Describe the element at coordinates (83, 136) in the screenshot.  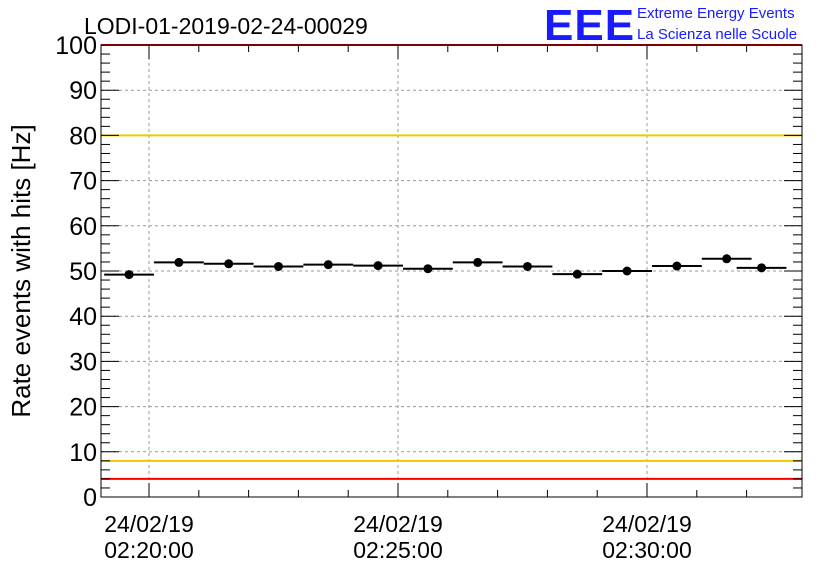
I see `y-tick-label: 80` at that location.